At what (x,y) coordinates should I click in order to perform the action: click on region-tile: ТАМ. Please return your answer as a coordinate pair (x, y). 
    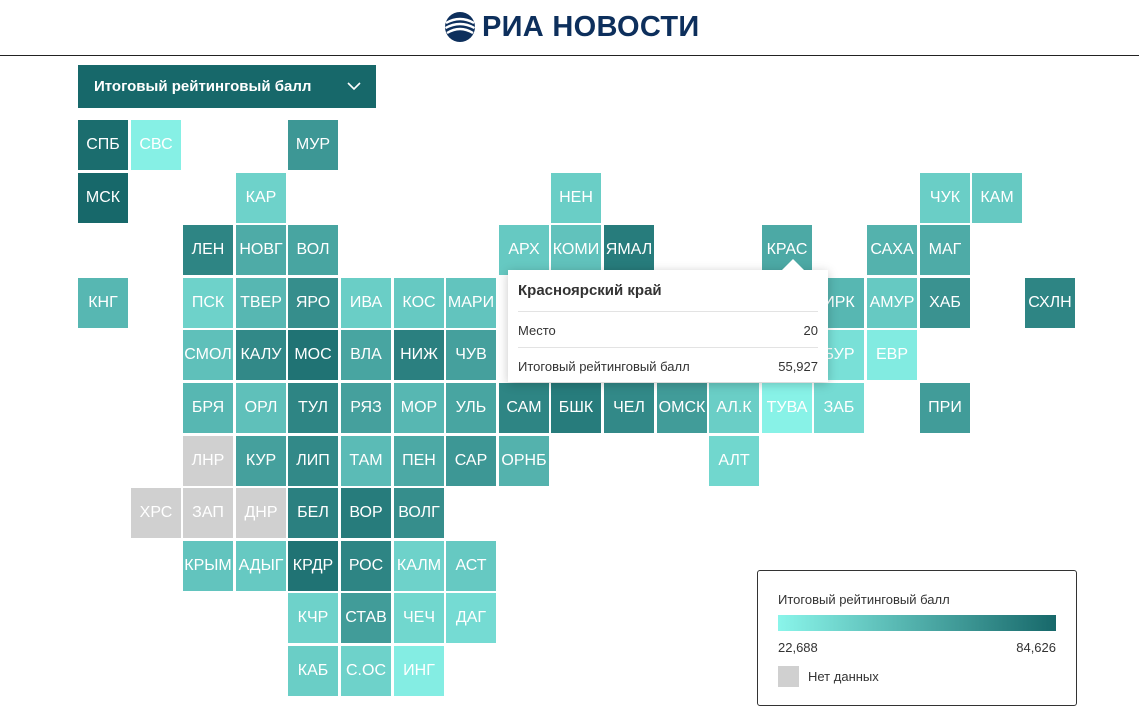
    Looking at the image, I should click on (366, 461).